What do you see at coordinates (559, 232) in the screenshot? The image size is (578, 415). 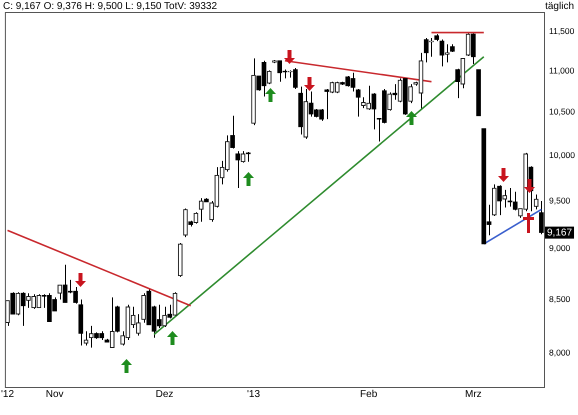 I see `annotation: 9,167` at bounding box center [559, 232].